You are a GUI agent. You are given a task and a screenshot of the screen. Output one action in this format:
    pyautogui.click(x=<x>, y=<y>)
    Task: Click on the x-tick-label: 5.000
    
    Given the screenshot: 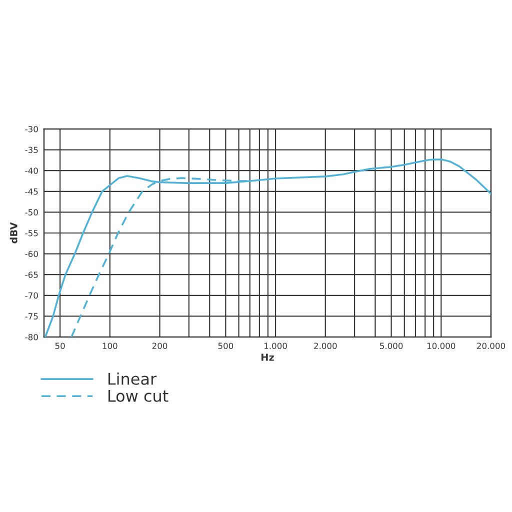 What is the action you would take?
    pyautogui.click(x=391, y=346)
    